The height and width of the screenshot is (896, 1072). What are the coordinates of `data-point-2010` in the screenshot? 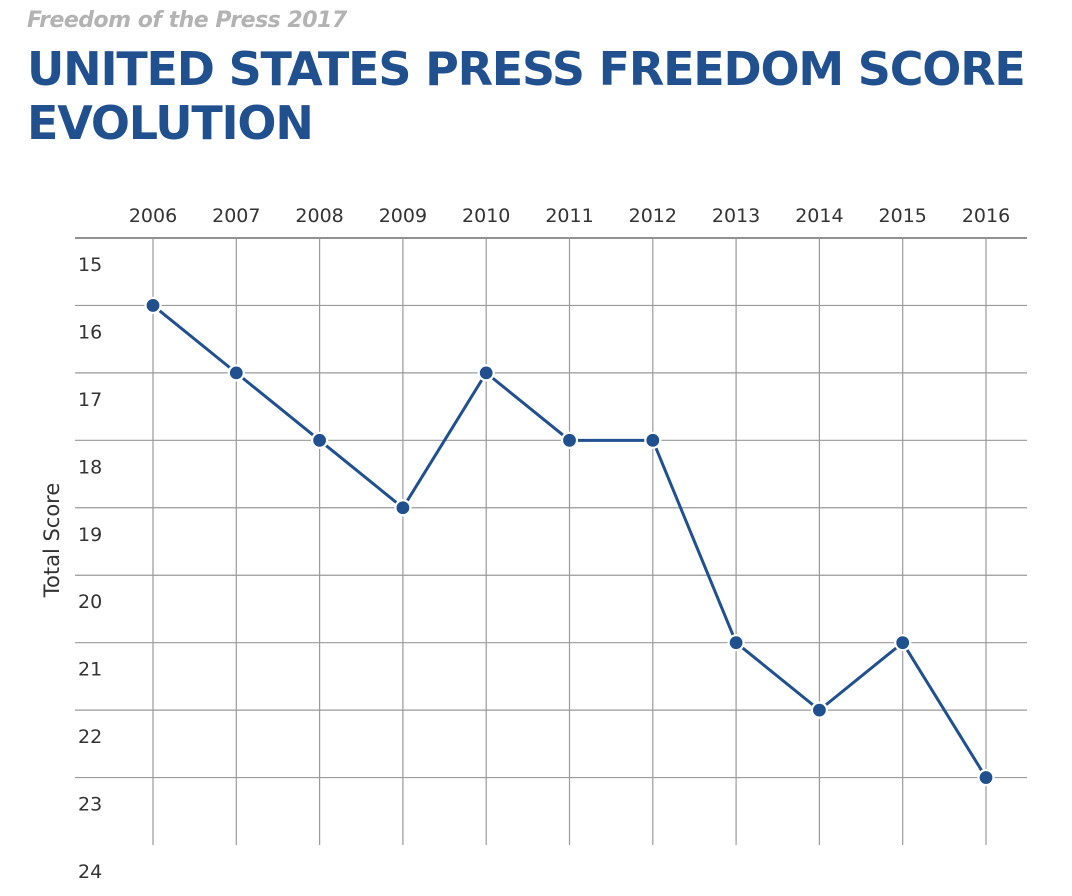 It's located at (486, 373).